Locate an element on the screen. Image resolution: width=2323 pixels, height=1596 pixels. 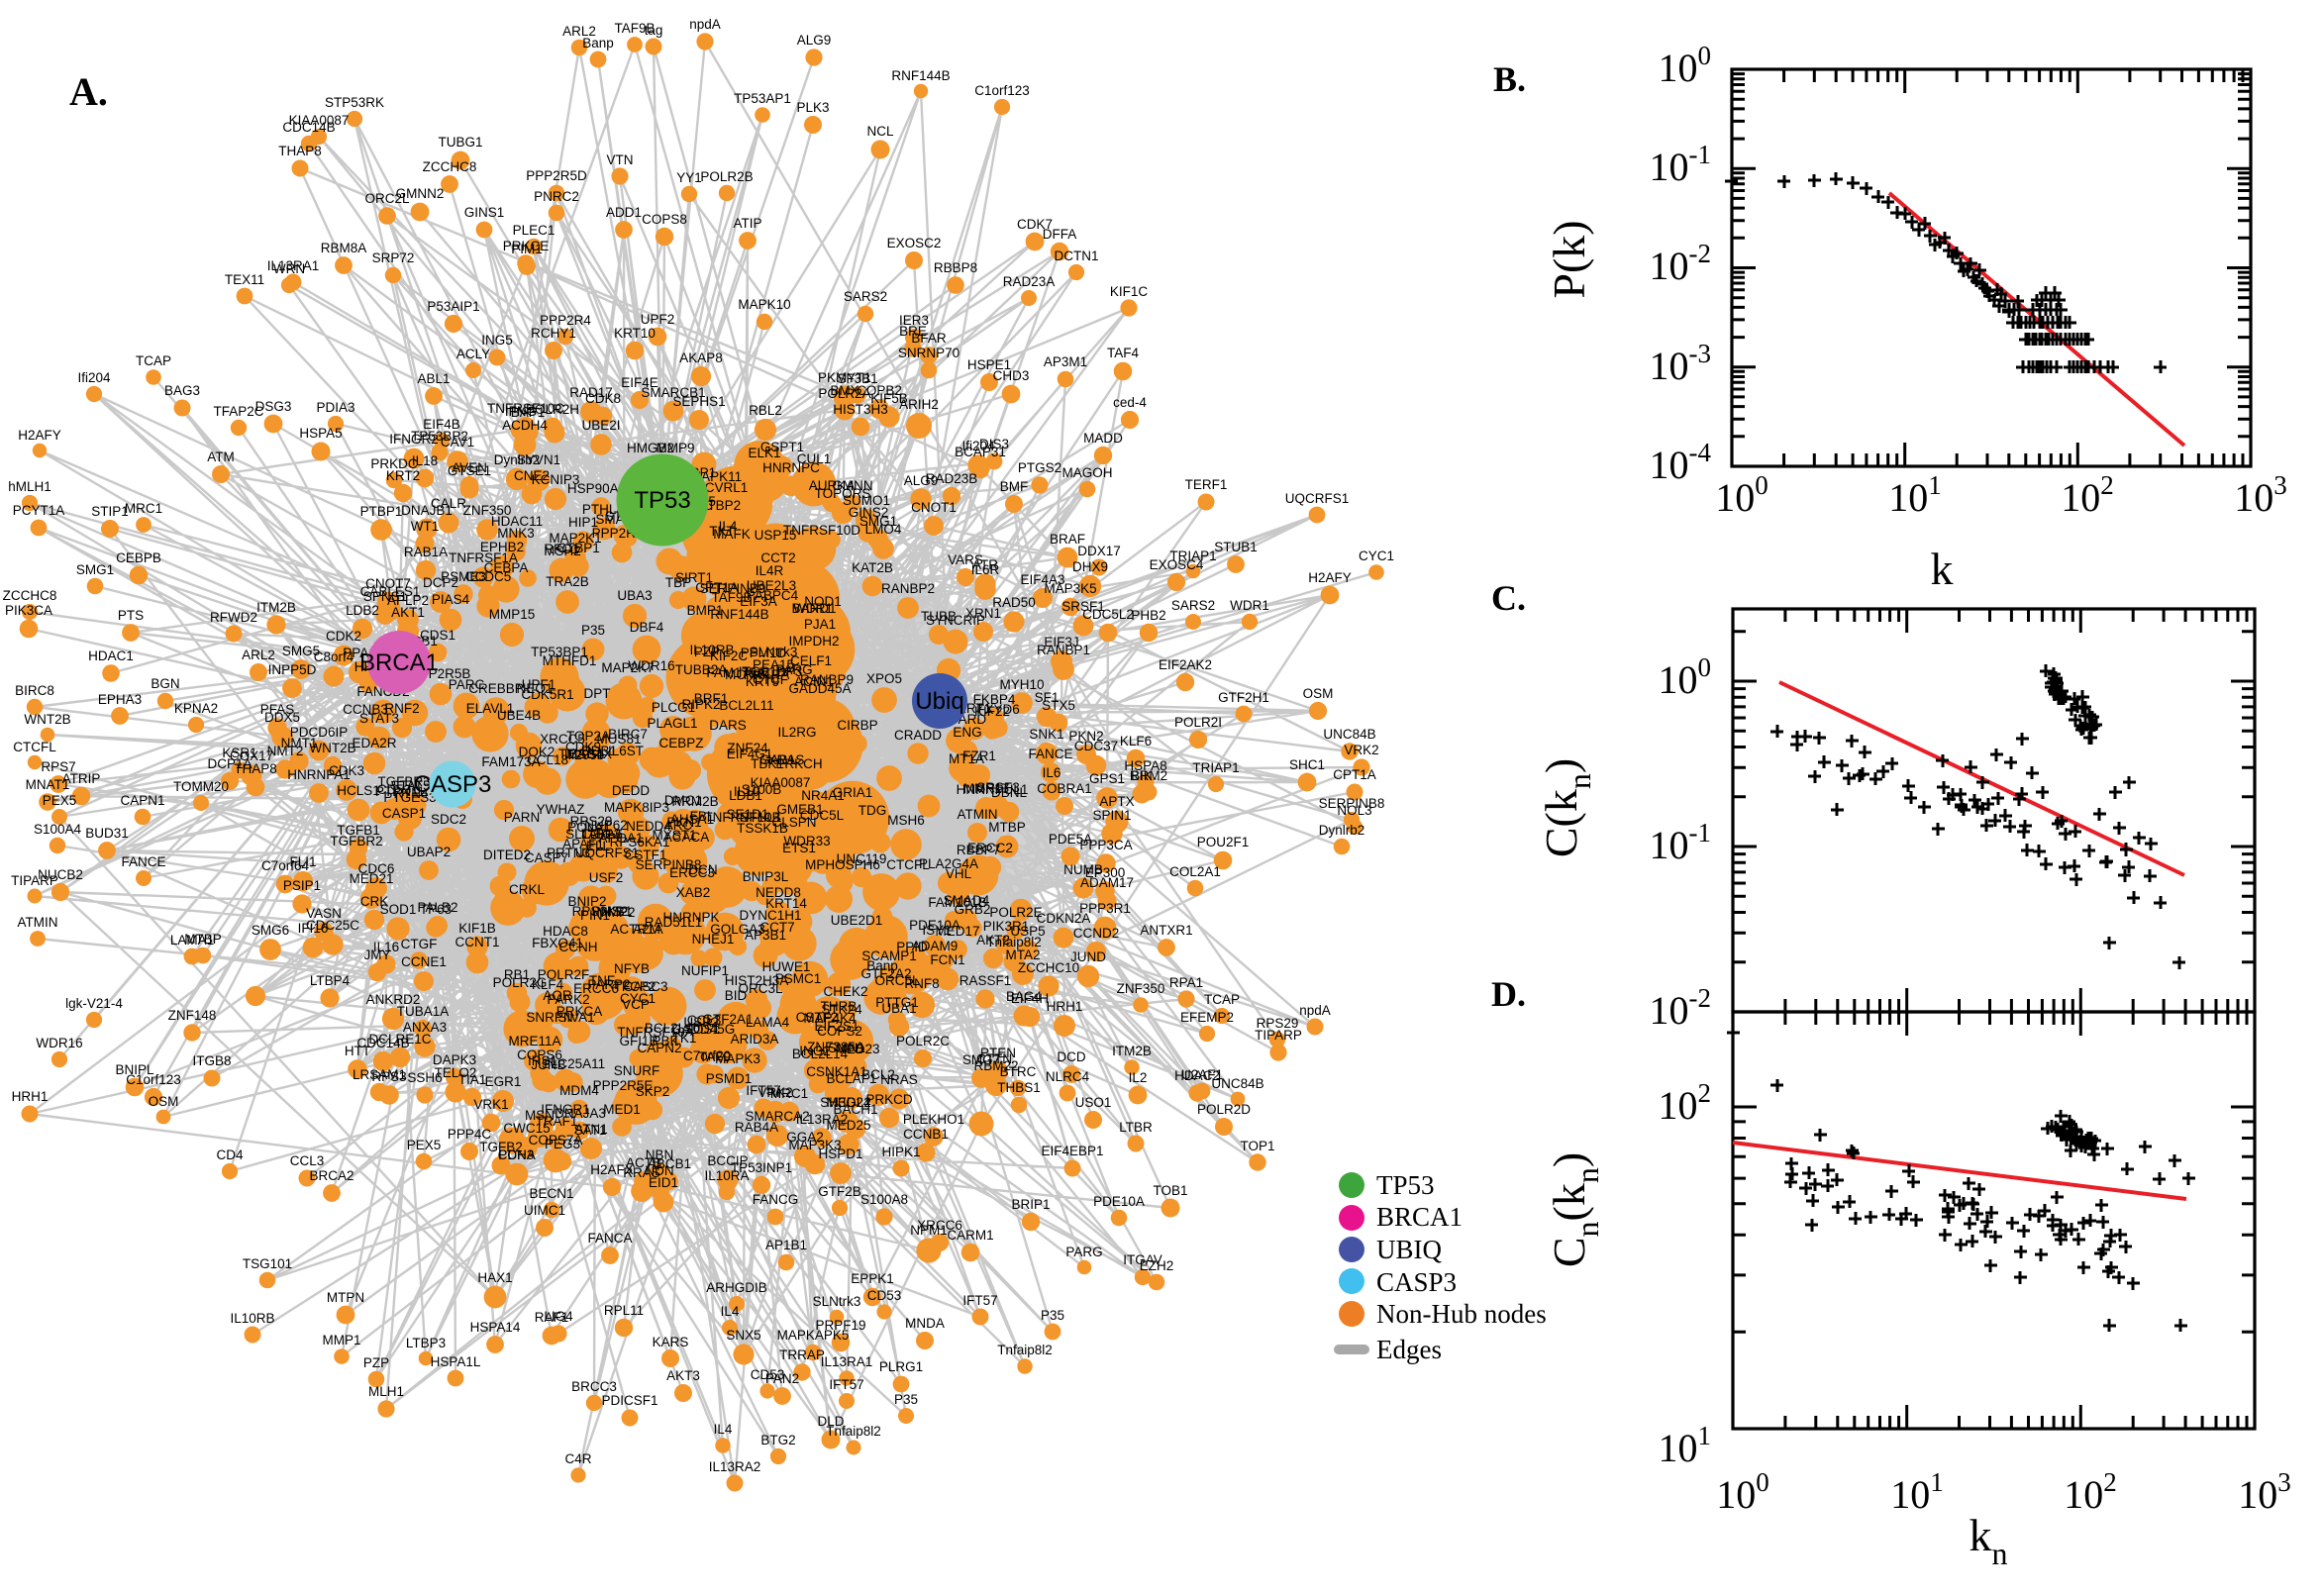
svg-text: RBM22 is located at coordinates (996, 1065).